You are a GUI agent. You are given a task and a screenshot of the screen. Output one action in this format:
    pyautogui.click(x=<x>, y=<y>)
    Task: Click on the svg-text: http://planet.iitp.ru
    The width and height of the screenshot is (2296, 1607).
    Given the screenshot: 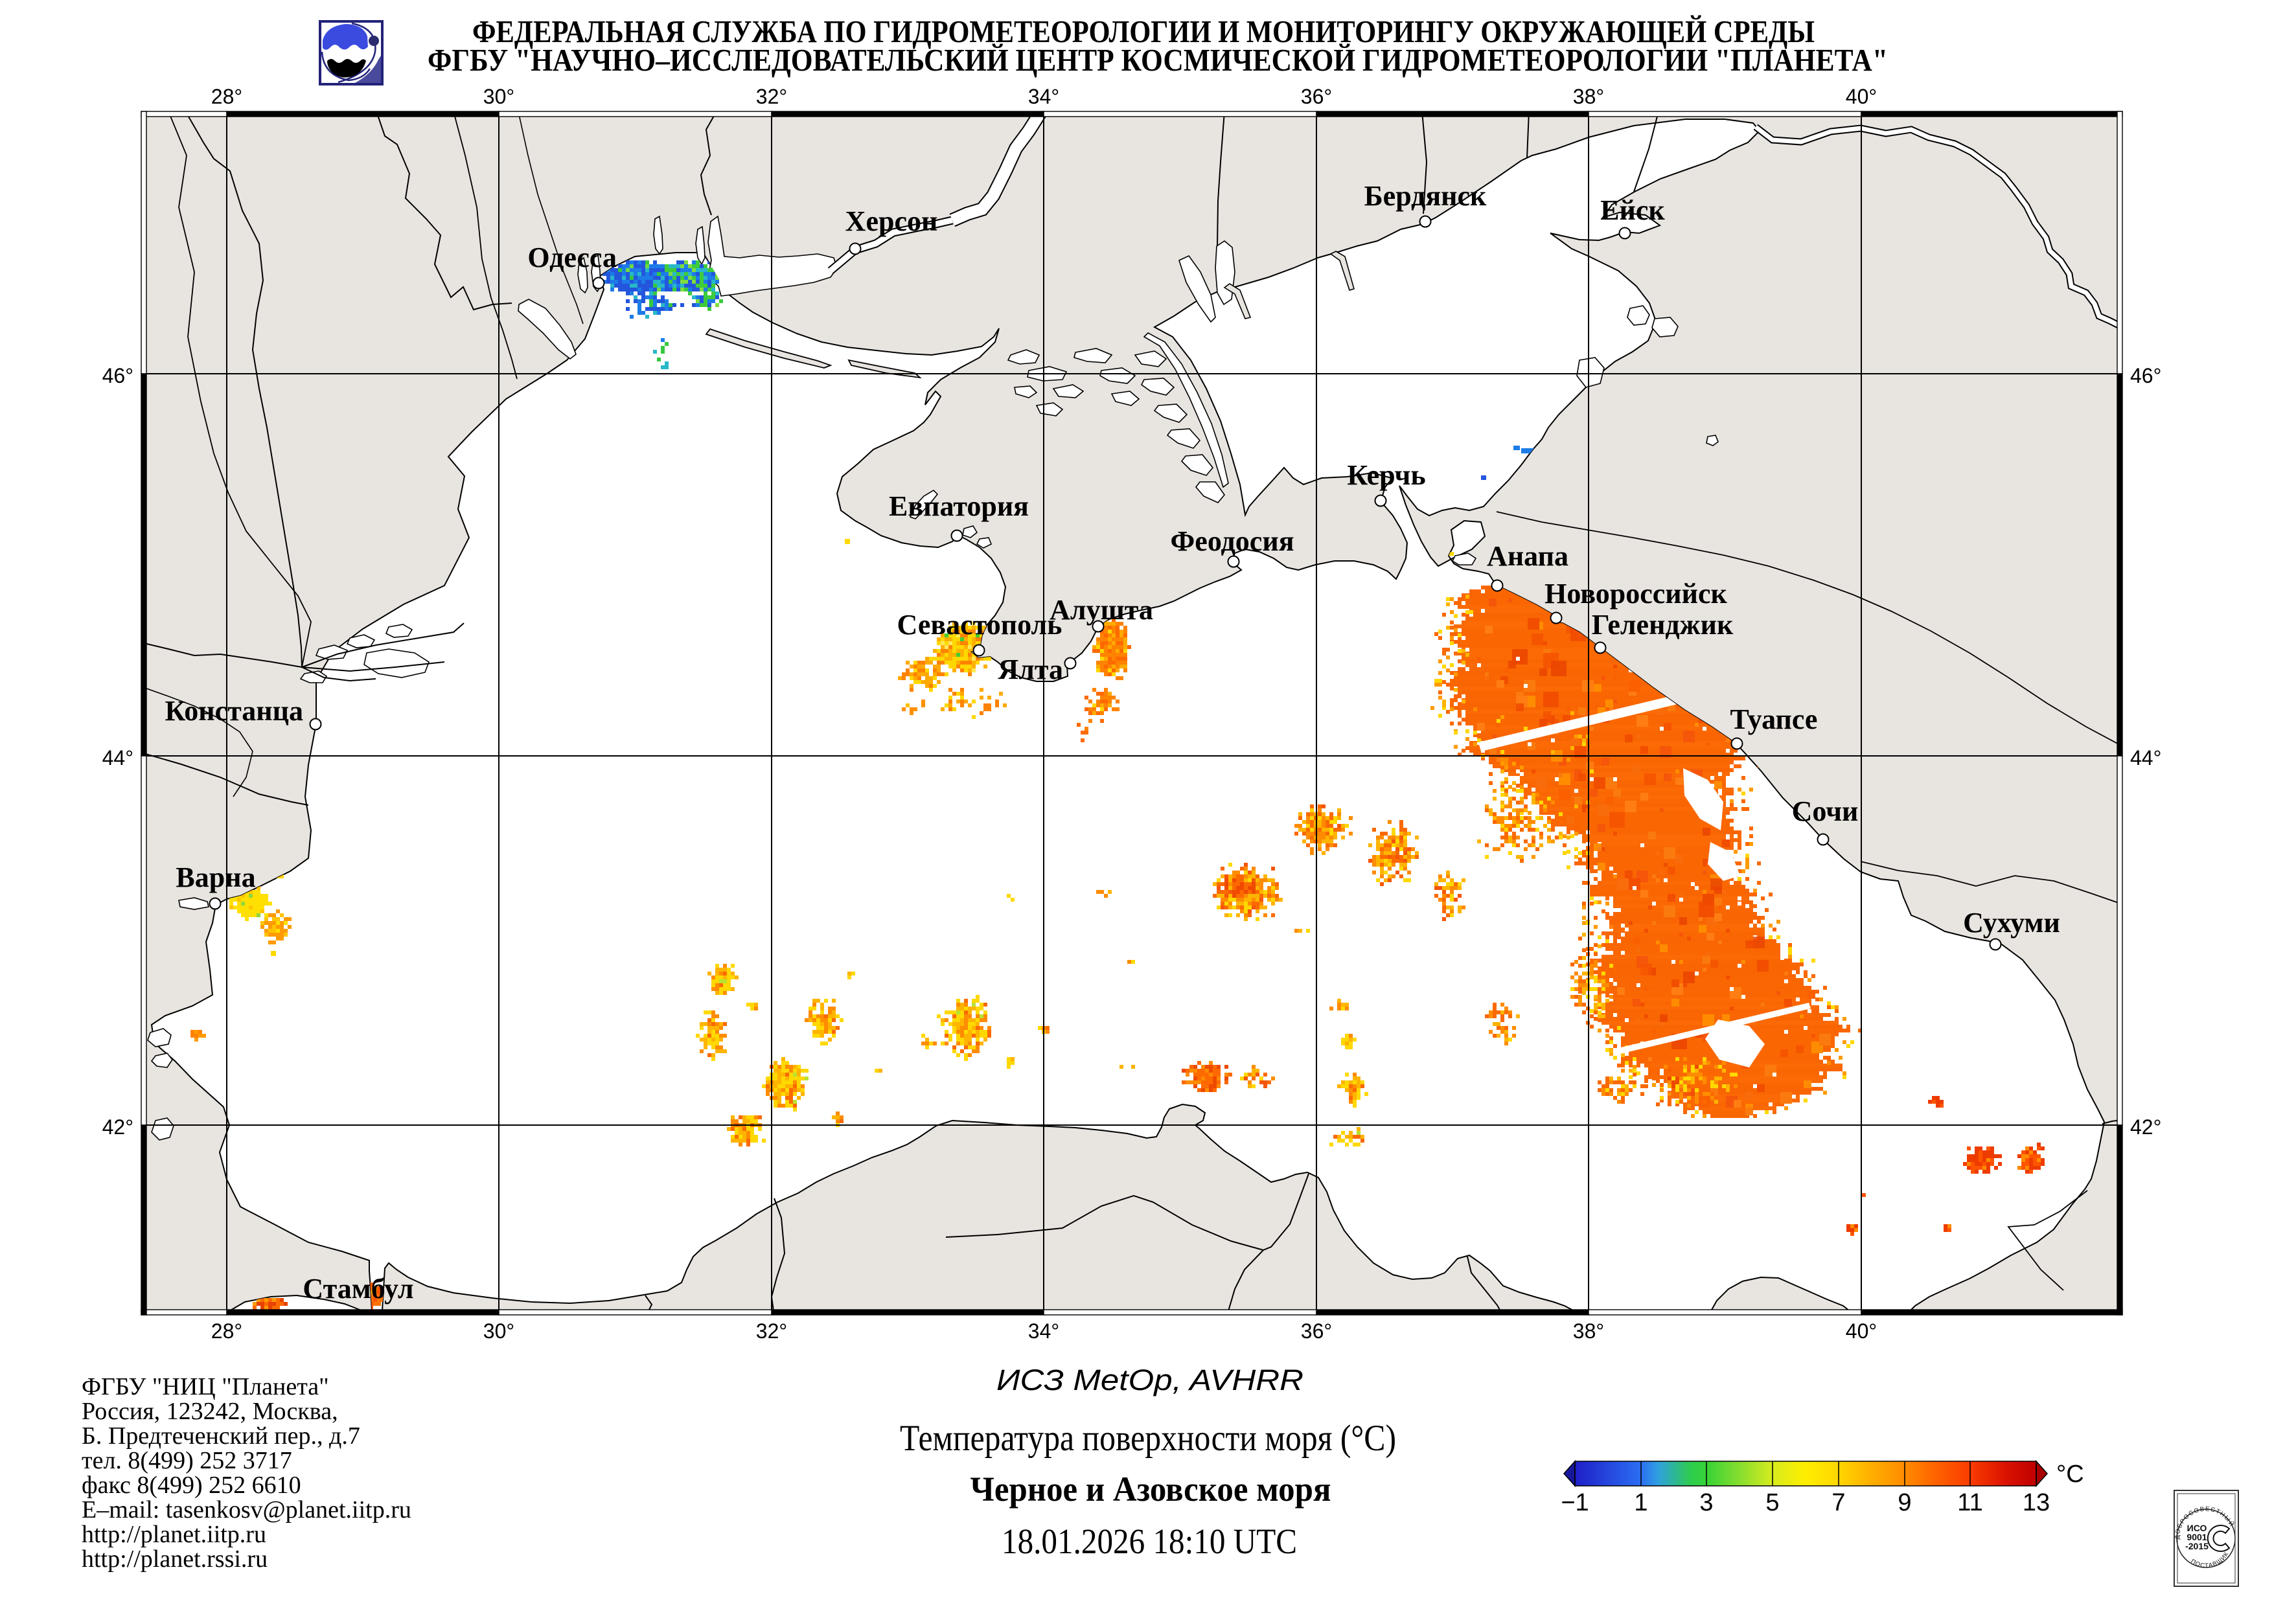 What is the action you would take?
    pyautogui.click(x=174, y=1534)
    